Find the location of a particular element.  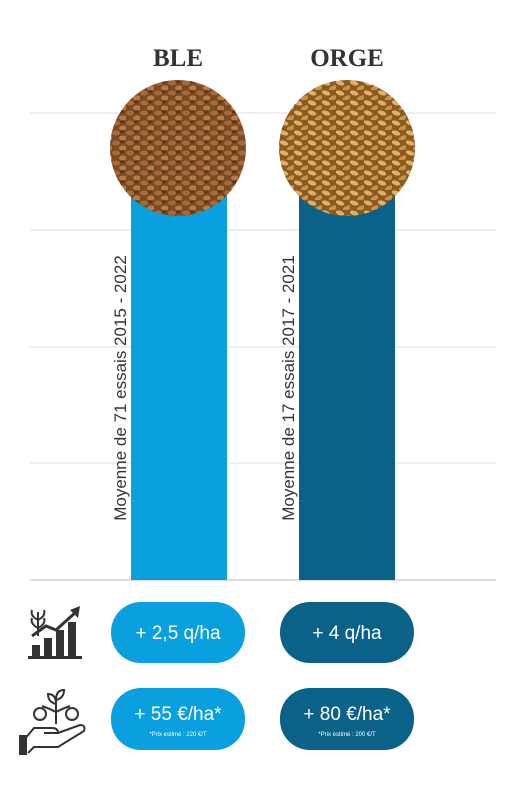

growth-icon is located at coordinates (55, 632).